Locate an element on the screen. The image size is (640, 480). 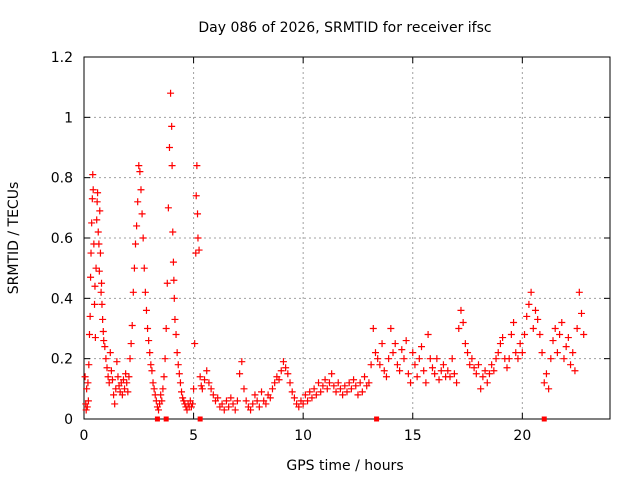
x-tick-label: 0 is located at coordinates (84, 436).